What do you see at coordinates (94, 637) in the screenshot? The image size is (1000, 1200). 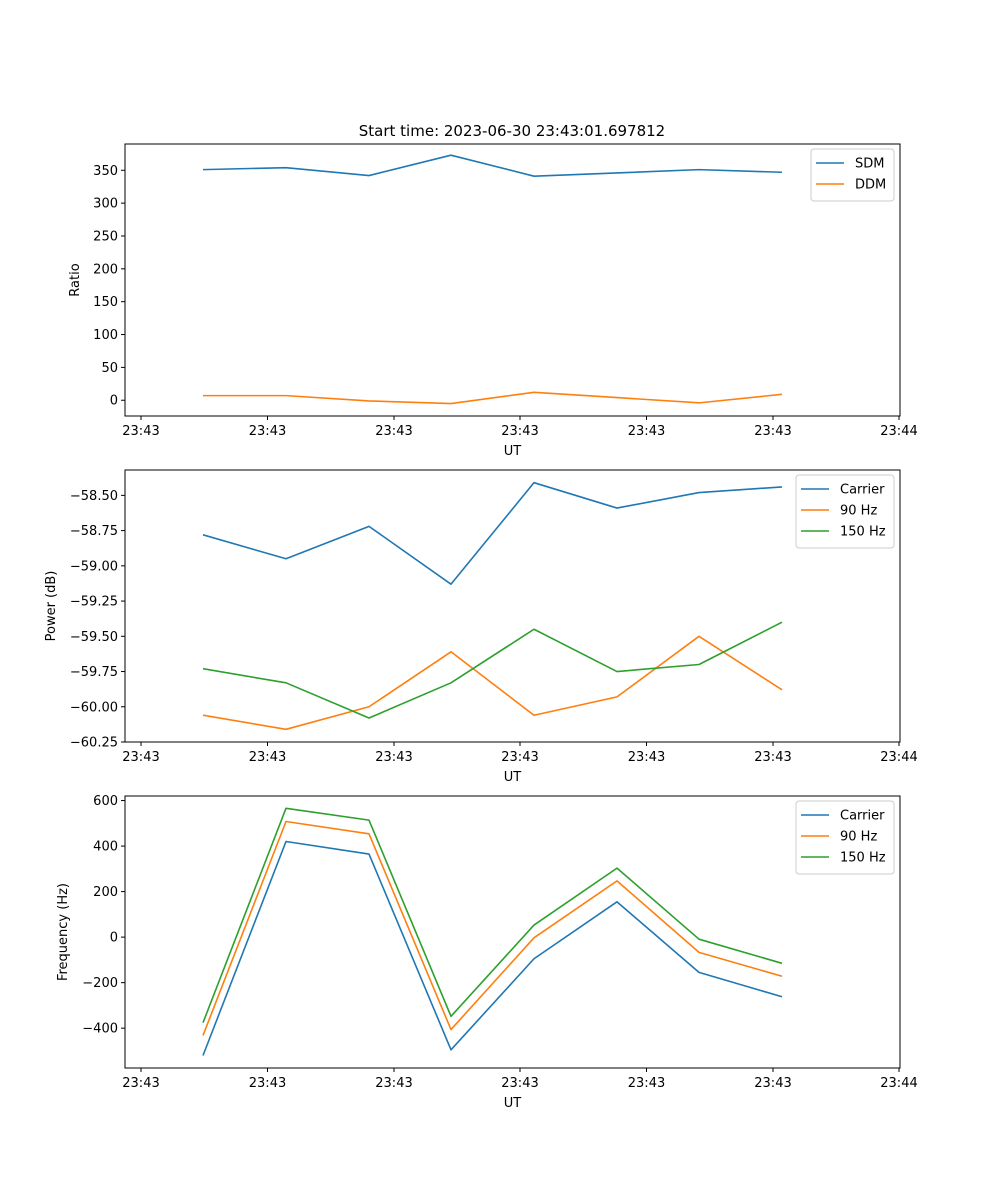 I see `y-tick-label: −59.50` at bounding box center [94, 637].